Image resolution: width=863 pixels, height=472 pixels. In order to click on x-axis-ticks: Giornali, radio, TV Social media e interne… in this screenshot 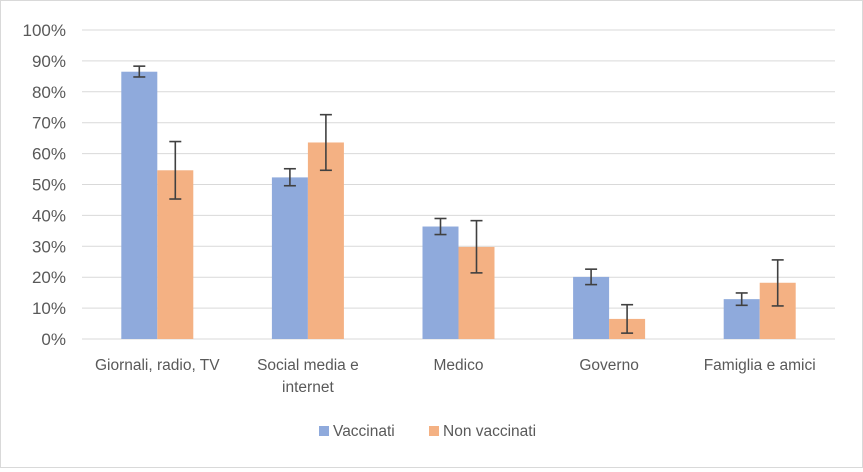, I will do `click(455, 376)`.